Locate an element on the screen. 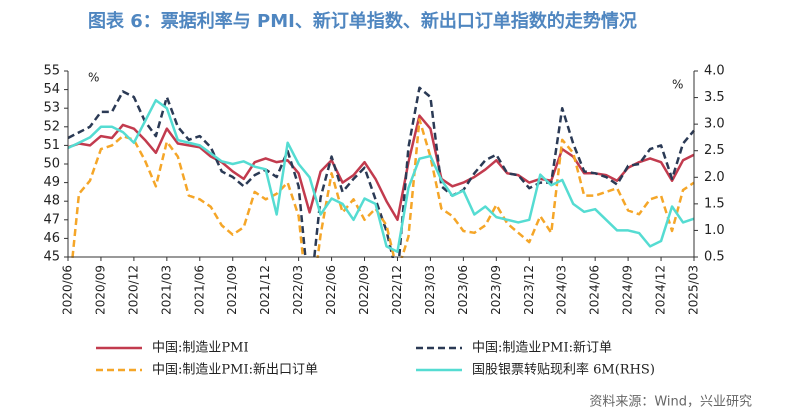  y2-tick-label: 1.5 is located at coordinates (714, 203).